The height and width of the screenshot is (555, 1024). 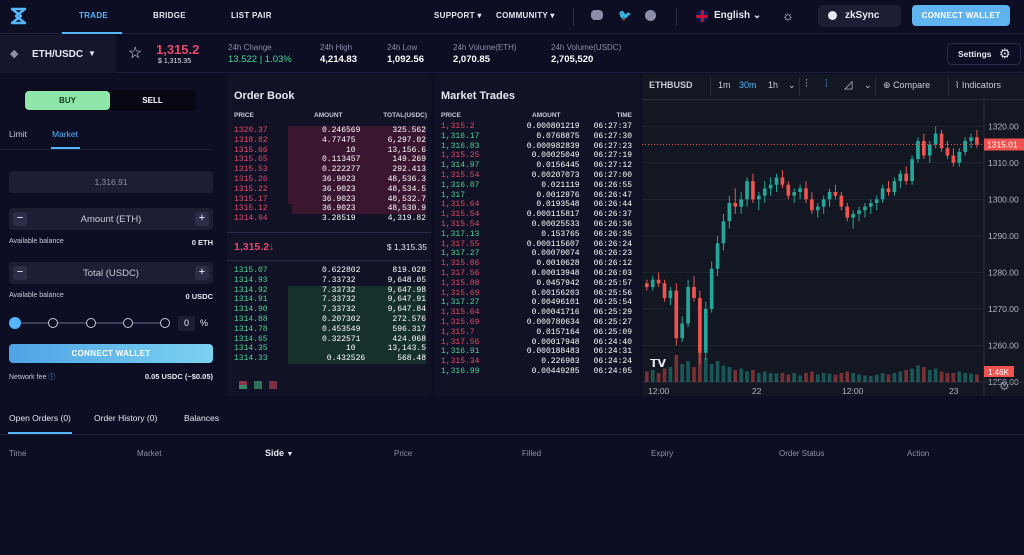 I want to click on trade-amount: 0.000115607, so click(x=553, y=244).